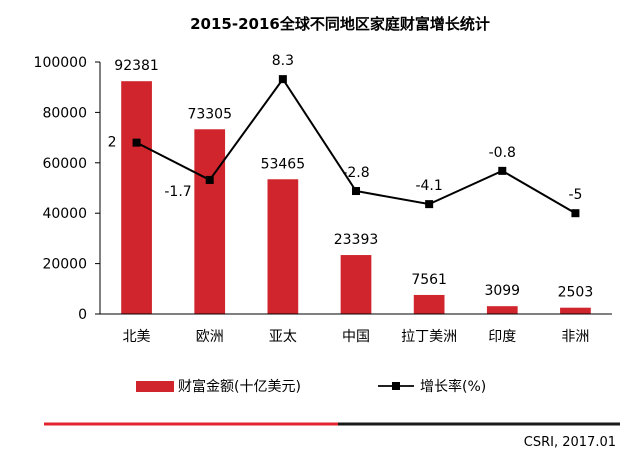 This screenshot has height=454, width=640. Describe the element at coordinates (283, 164) in the screenshot. I see `bar-data-label: 53465` at that location.